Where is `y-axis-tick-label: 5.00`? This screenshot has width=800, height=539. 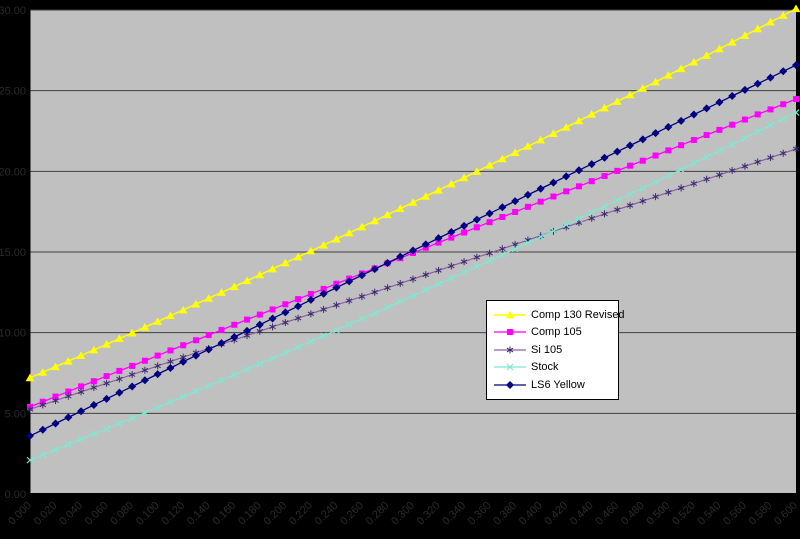
y-axis-tick-label: 5.00 is located at coordinates (15, 414).